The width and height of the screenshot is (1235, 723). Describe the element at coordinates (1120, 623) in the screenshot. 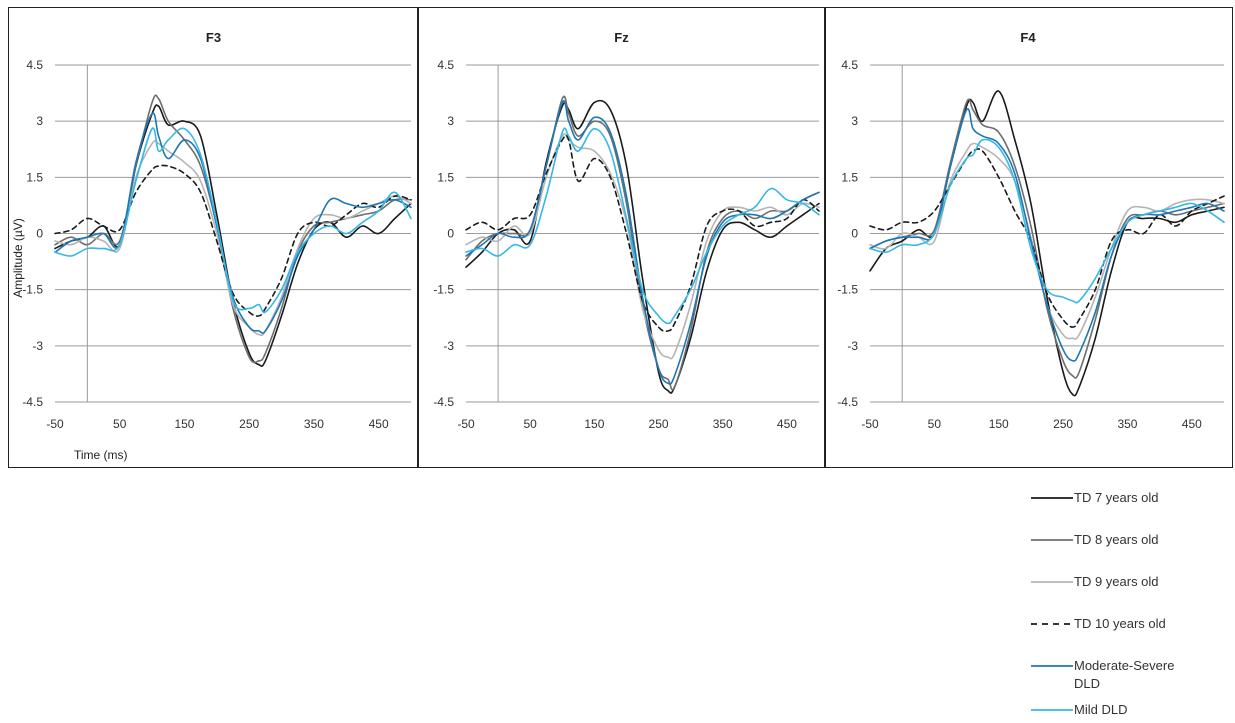

I see `legend-label: TD 10 years old` at that location.